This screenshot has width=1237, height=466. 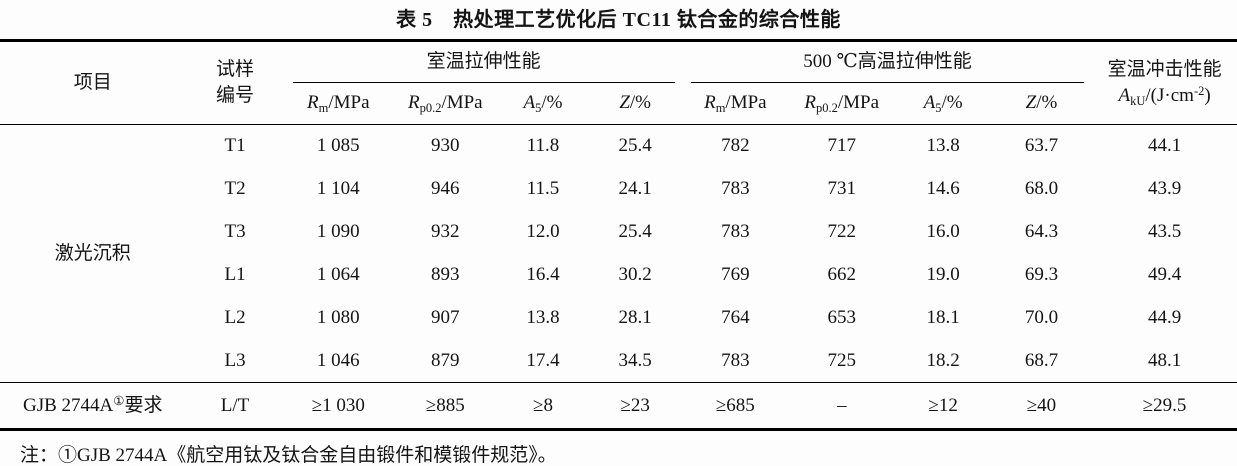 What do you see at coordinates (635, 406) in the screenshot?
I see `requirement-cell: ≥23` at bounding box center [635, 406].